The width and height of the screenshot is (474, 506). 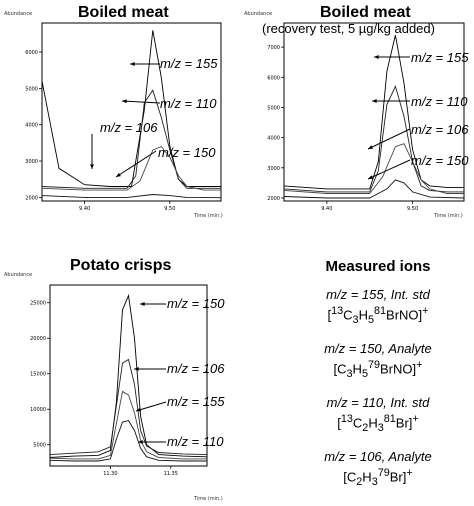 I want to click on panel3-title: Potato crisps, so click(x=121, y=265).